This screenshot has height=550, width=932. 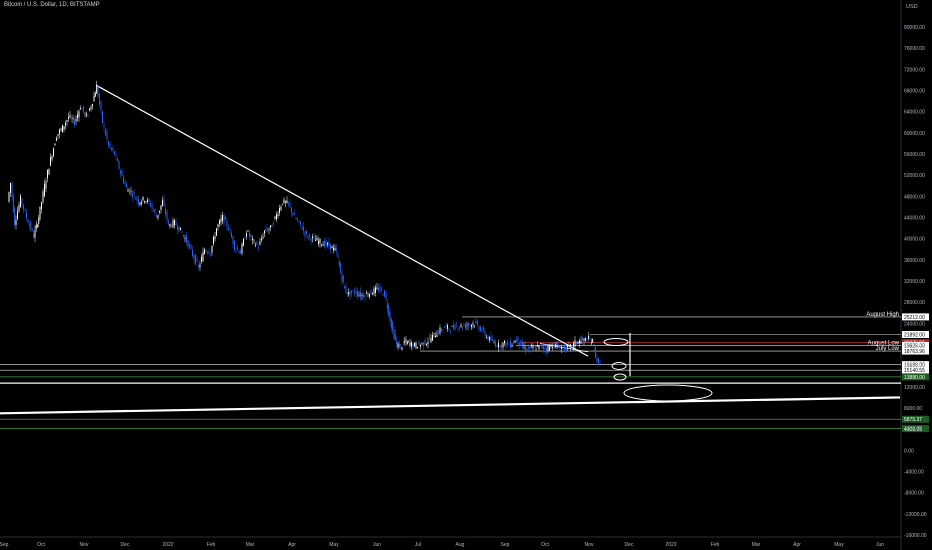 I want to click on x-tick-label: Feb, so click(x=715, y=545).